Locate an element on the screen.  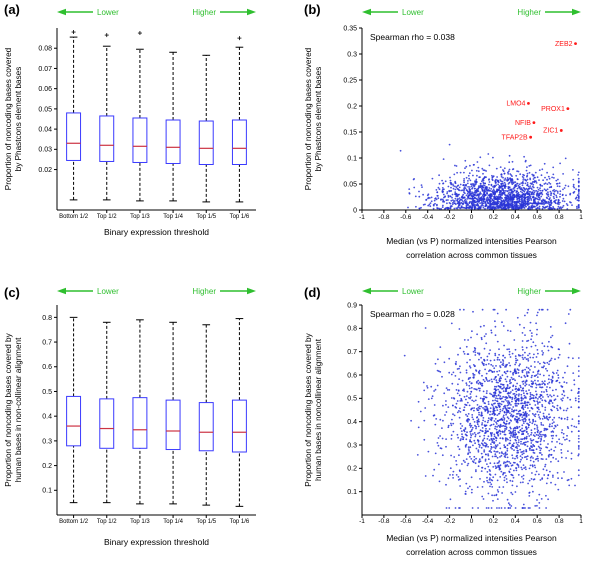
gene-label: TFAP2B is located at coordinates (515, 138).